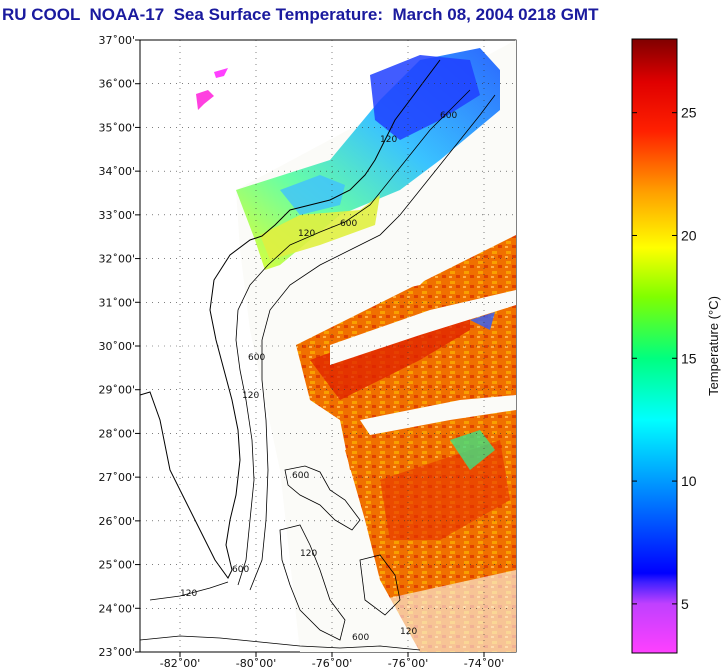 This screenshot has width=728, height=672. I want to click on lat-label: 25˚00', so click(116, 565).